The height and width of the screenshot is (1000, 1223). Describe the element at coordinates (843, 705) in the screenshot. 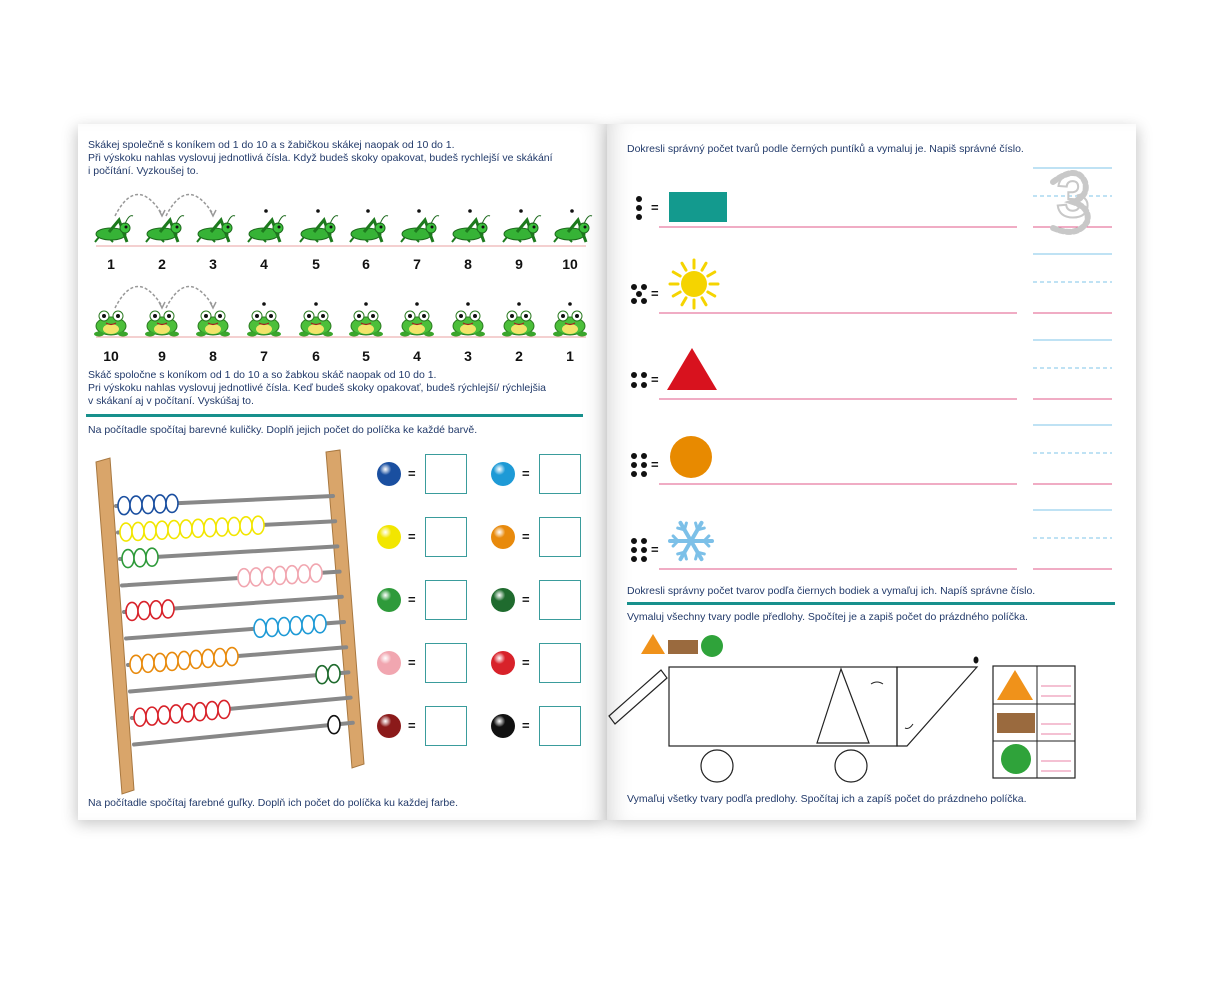

I see `vehicle-triangle` at that location.